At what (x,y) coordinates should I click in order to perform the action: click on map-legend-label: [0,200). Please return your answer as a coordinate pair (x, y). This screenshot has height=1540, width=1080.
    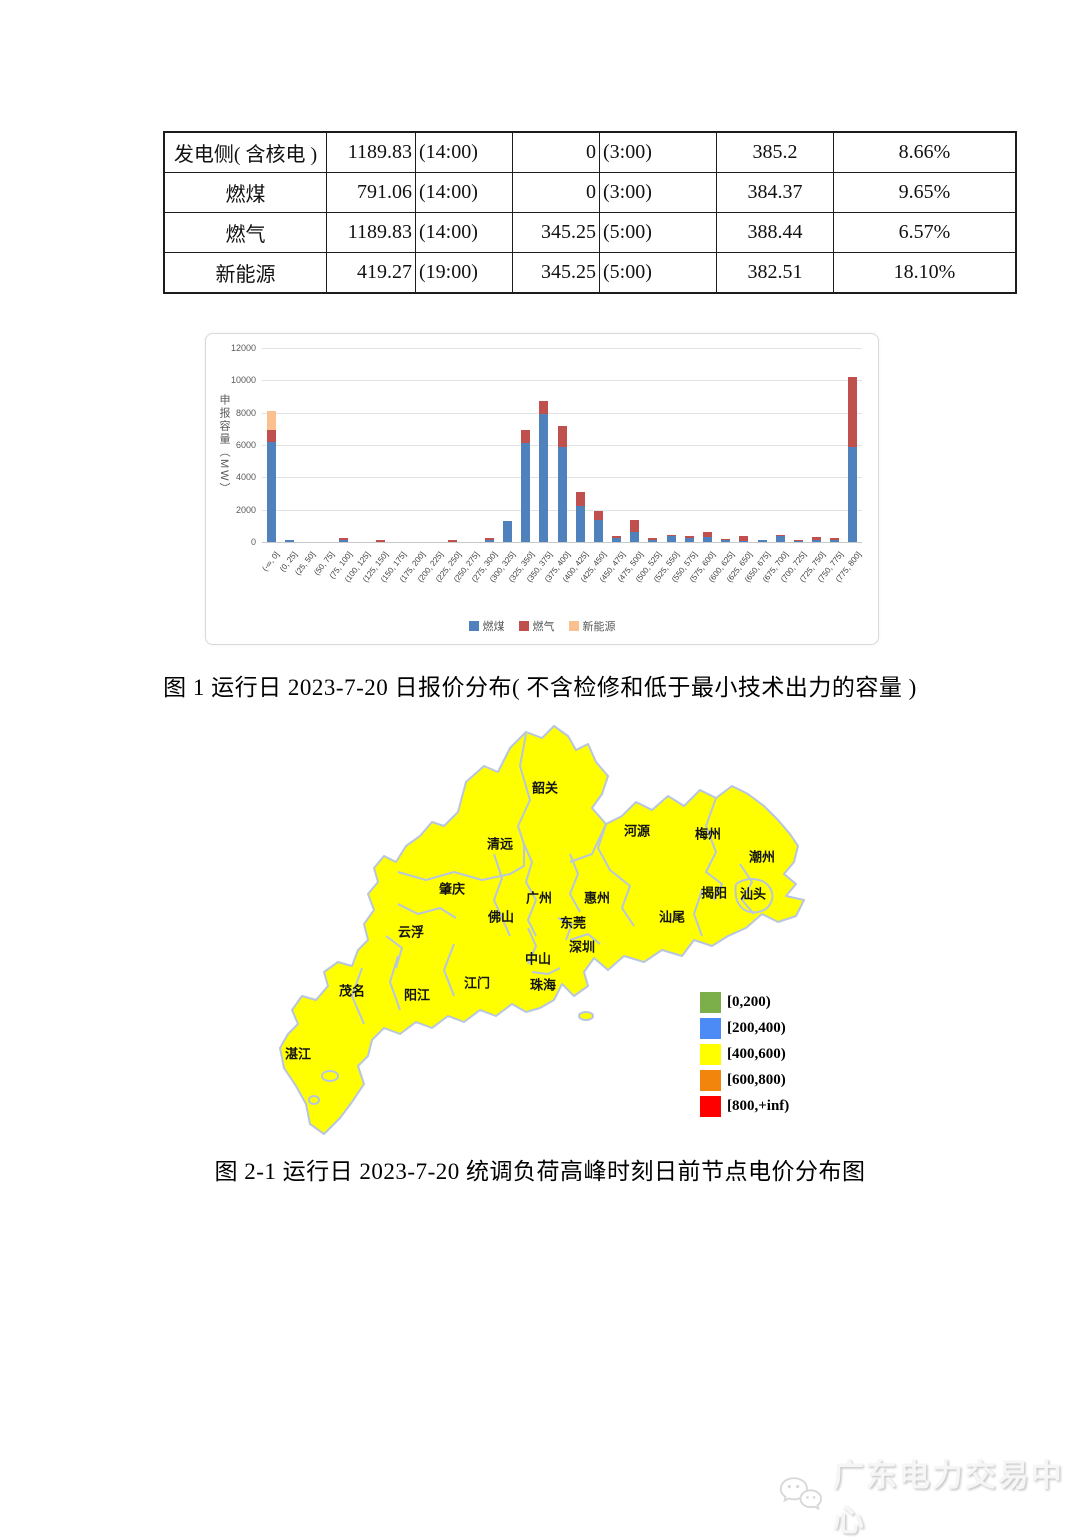
    Looking at the image, I should click on (749, 1002).